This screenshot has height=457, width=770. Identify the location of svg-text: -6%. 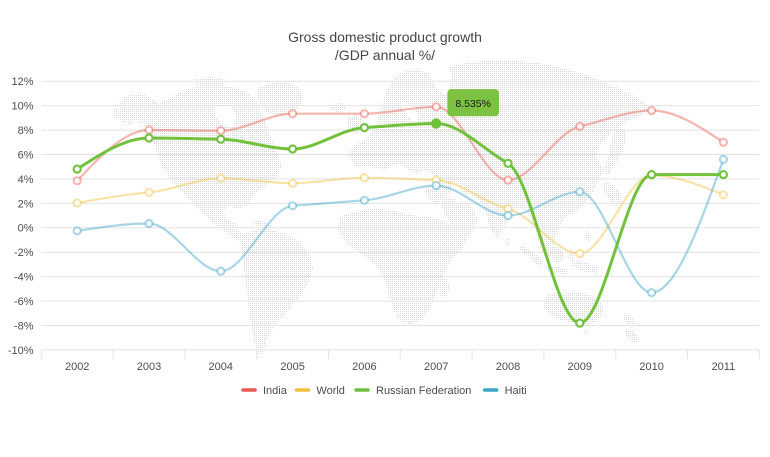
(24, 302).